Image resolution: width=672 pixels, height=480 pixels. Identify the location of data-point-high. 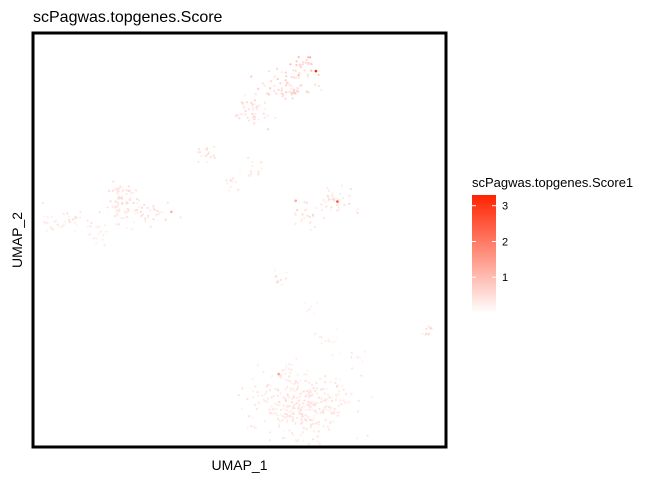
(316, 71).